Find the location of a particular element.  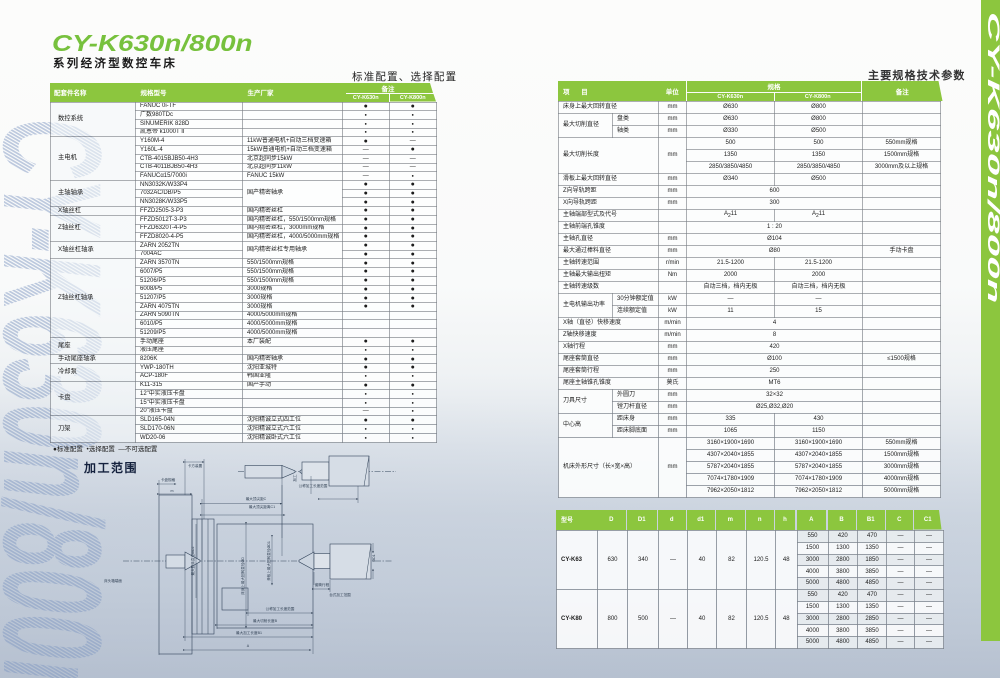

svg-text: 床头箱端面 is located at coordinates (113, 580).